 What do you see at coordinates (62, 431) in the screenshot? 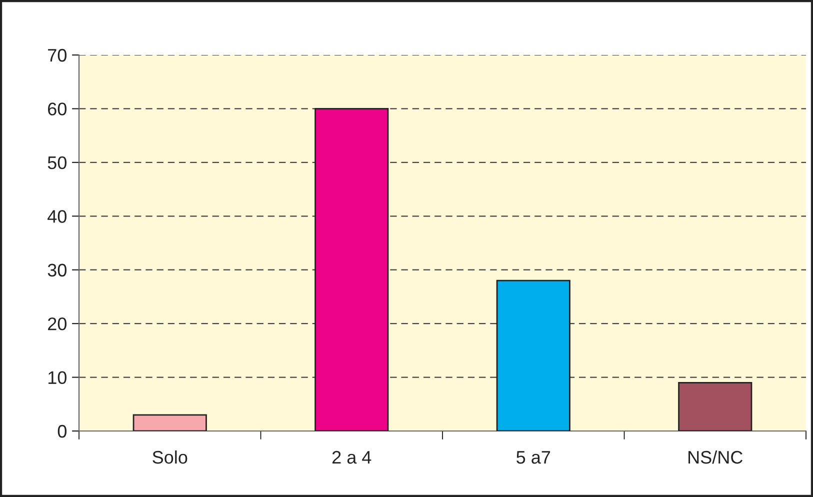
I see `y-tick-label: 0` at bounding box center [62, 431].